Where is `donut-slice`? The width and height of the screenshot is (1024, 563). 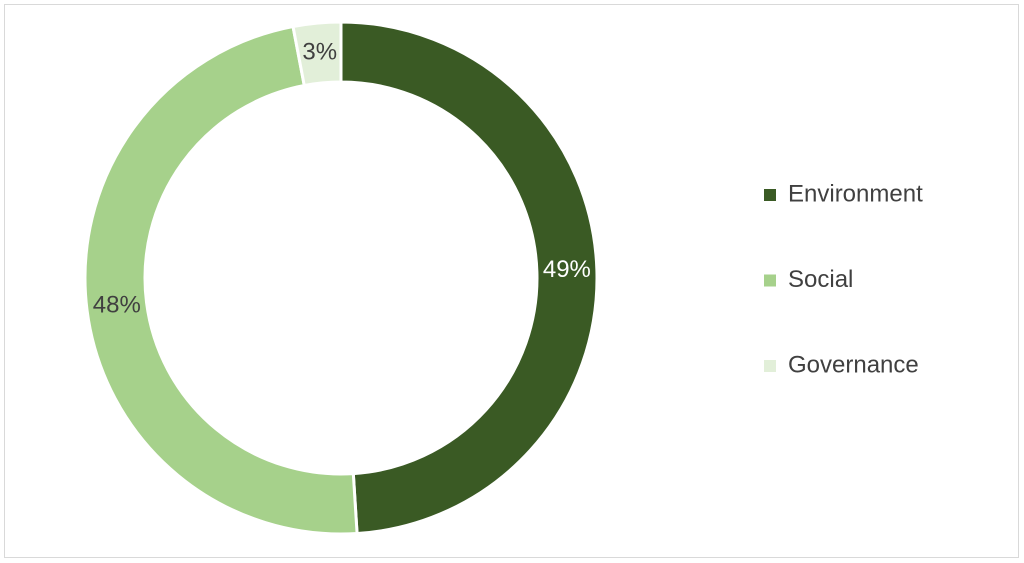
donut-slice is located at coordinates (317, 54).